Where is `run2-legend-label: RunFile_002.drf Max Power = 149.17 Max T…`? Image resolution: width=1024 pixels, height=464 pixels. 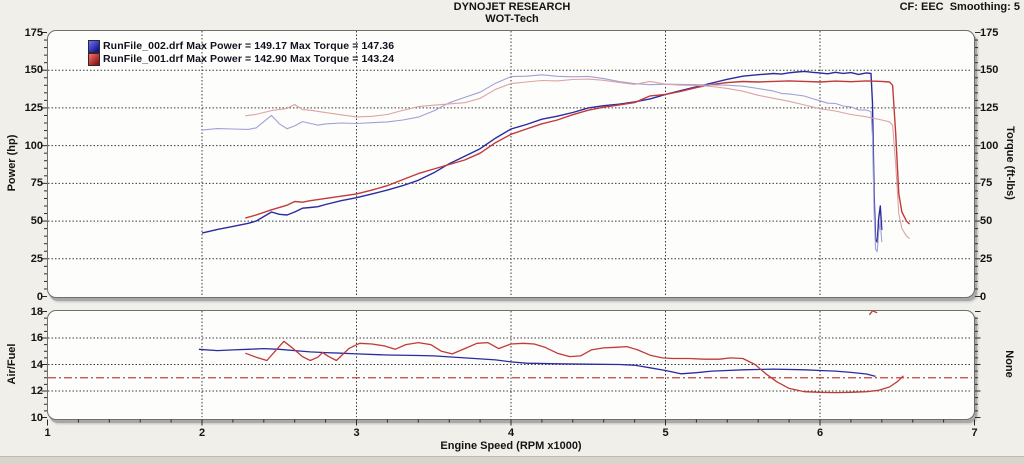 run2-legend-label: RunFile_002.drf Max Power = 149.17 Max T… is located at coordinates (249, 46).